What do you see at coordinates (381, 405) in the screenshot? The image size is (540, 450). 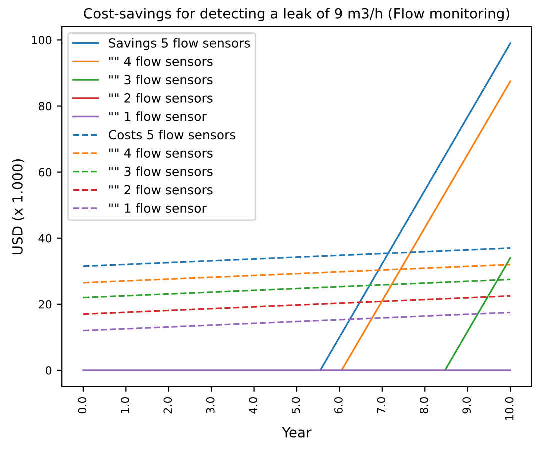 I see `x-tick-label: 7.0` at bounding box center [381, 405].